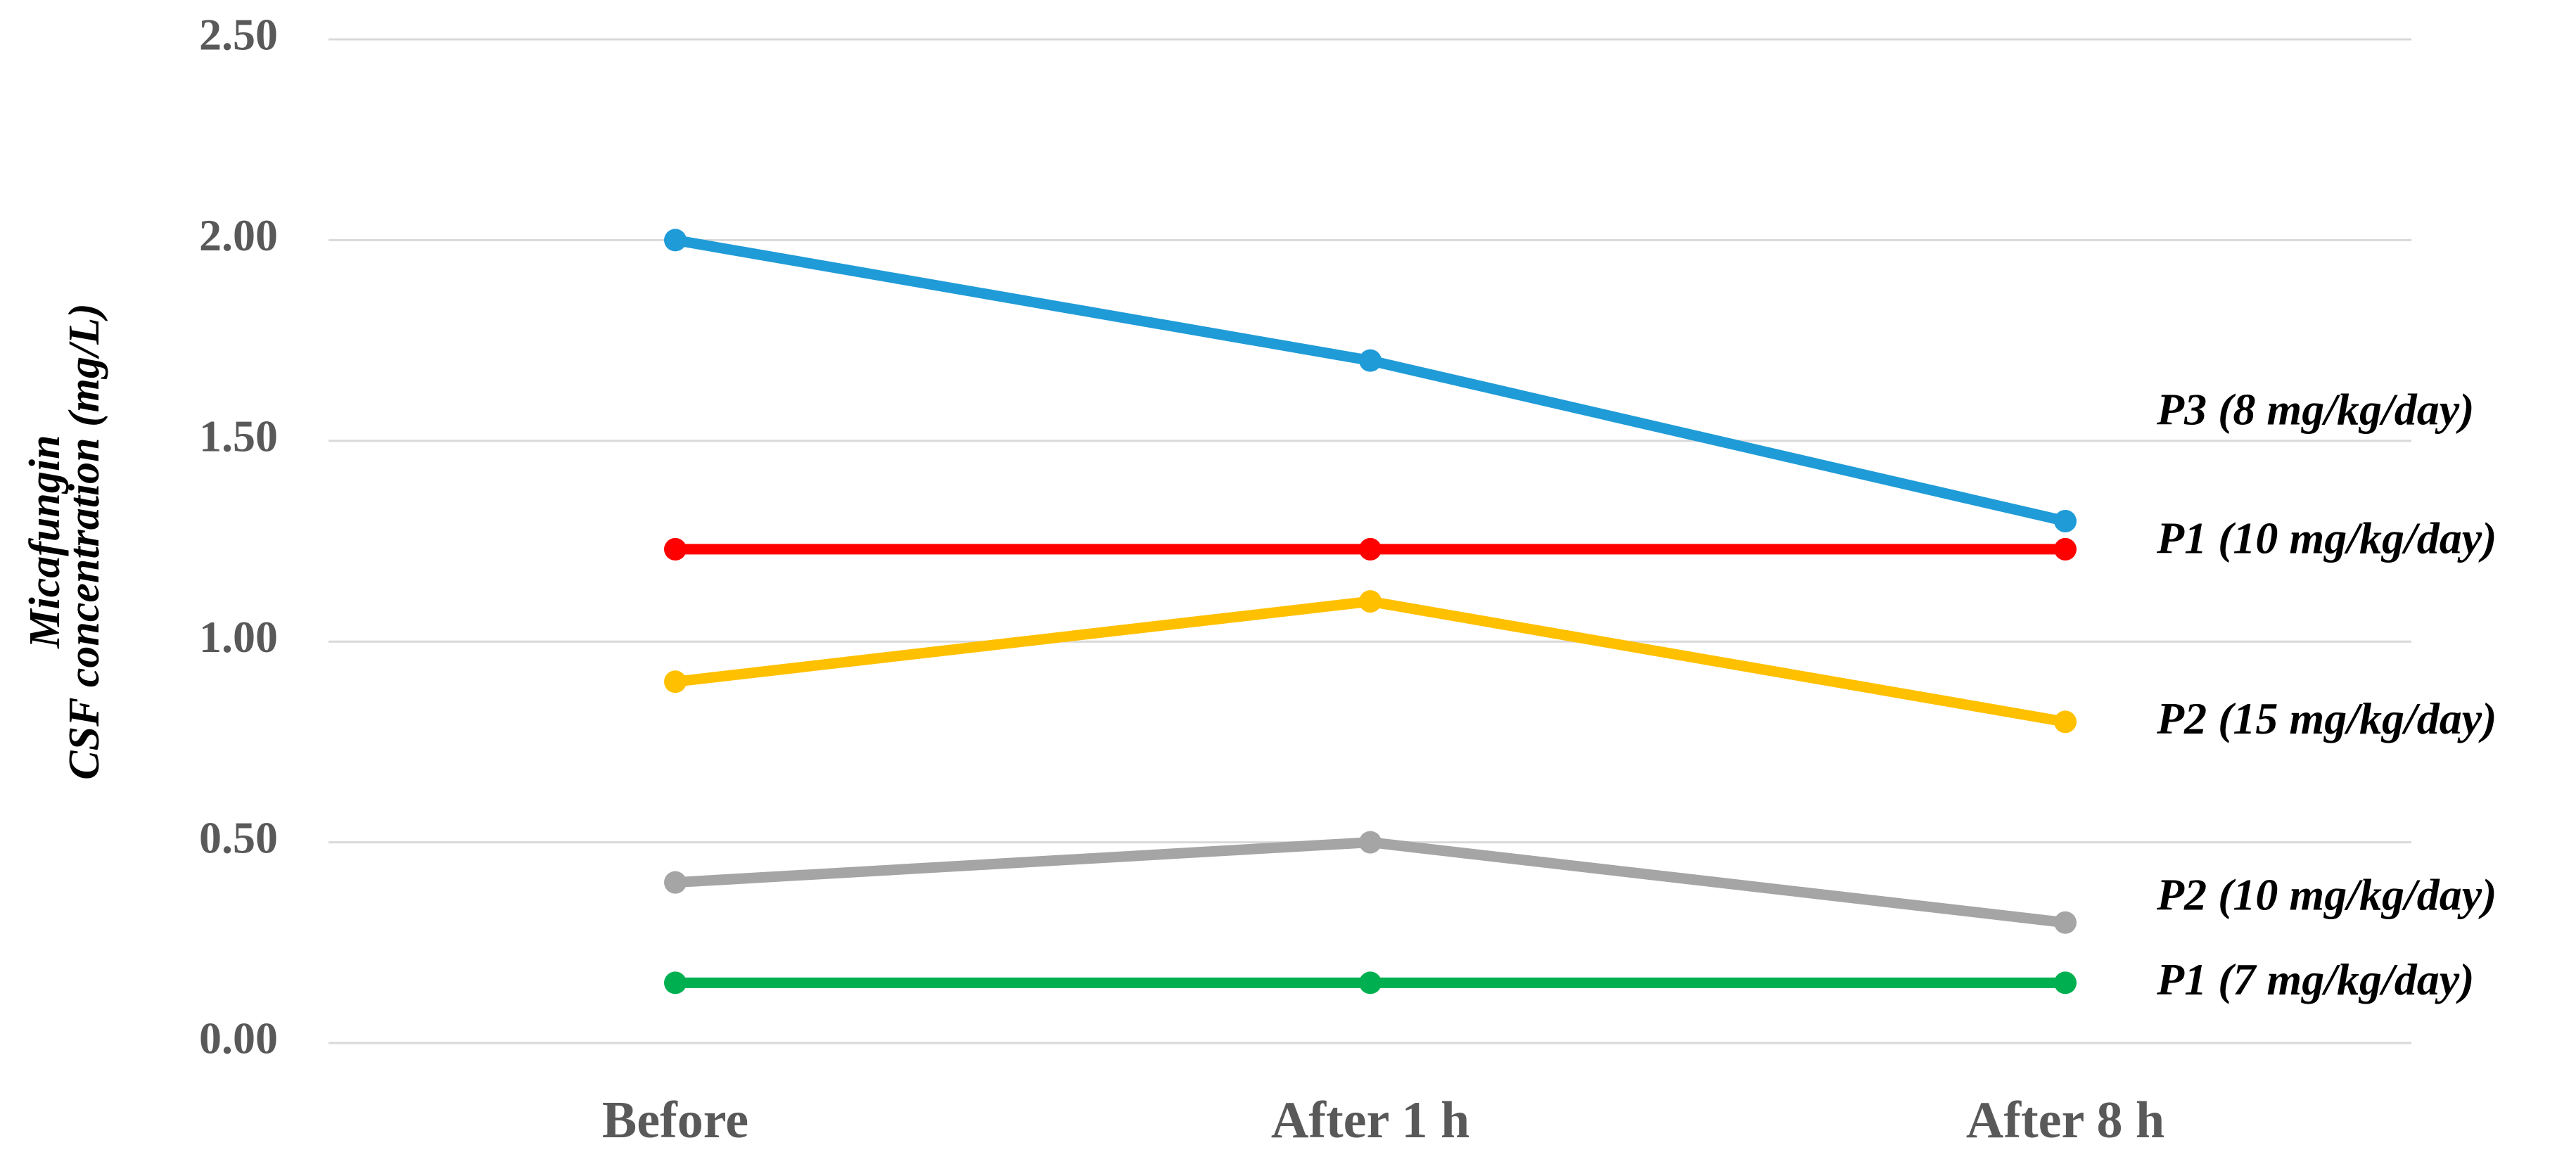 The image size is (2576, 1164). Describe the element at coordinates (1370, 1120) in the screenshot. I see `x-tick-label: After 1 h` at that location.